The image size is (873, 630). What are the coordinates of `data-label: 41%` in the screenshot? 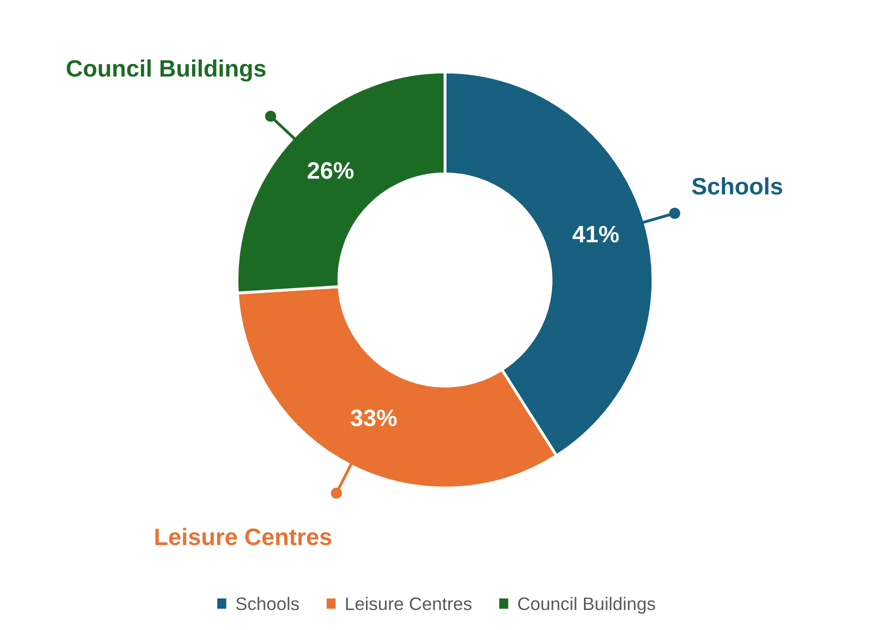 It's located at (595, 234).